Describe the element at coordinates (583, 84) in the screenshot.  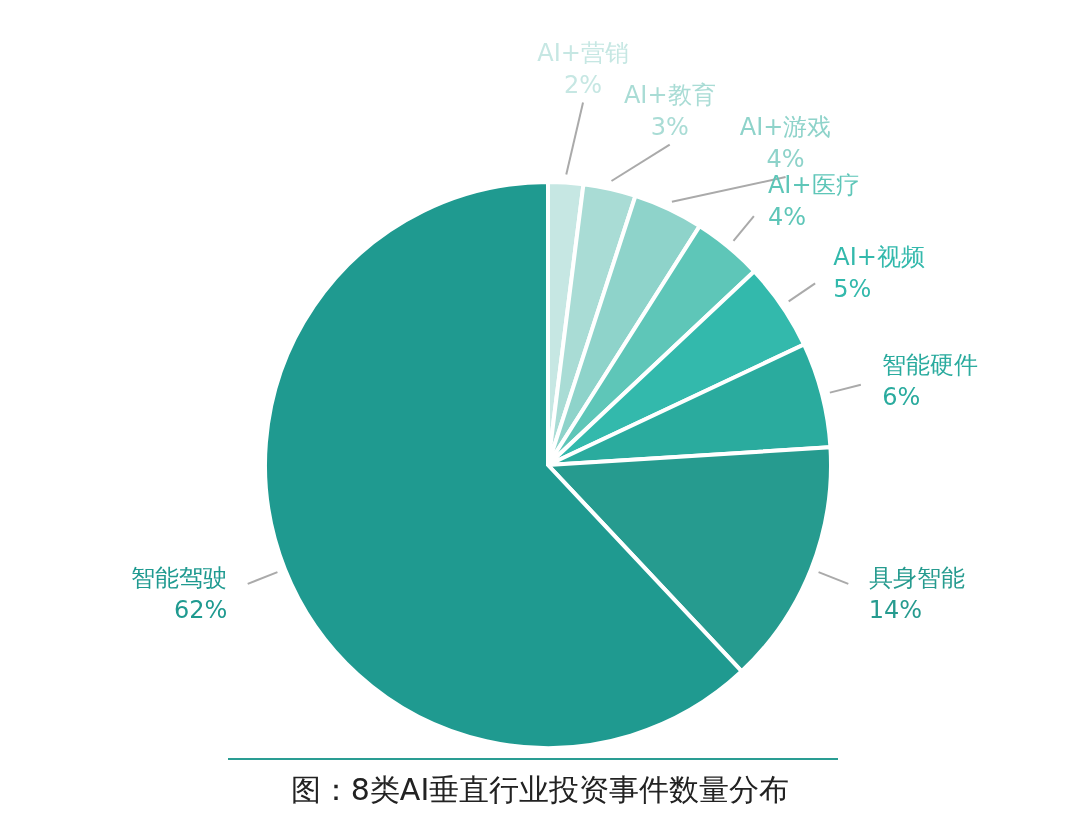
I see `data-label: 2%` at that location.